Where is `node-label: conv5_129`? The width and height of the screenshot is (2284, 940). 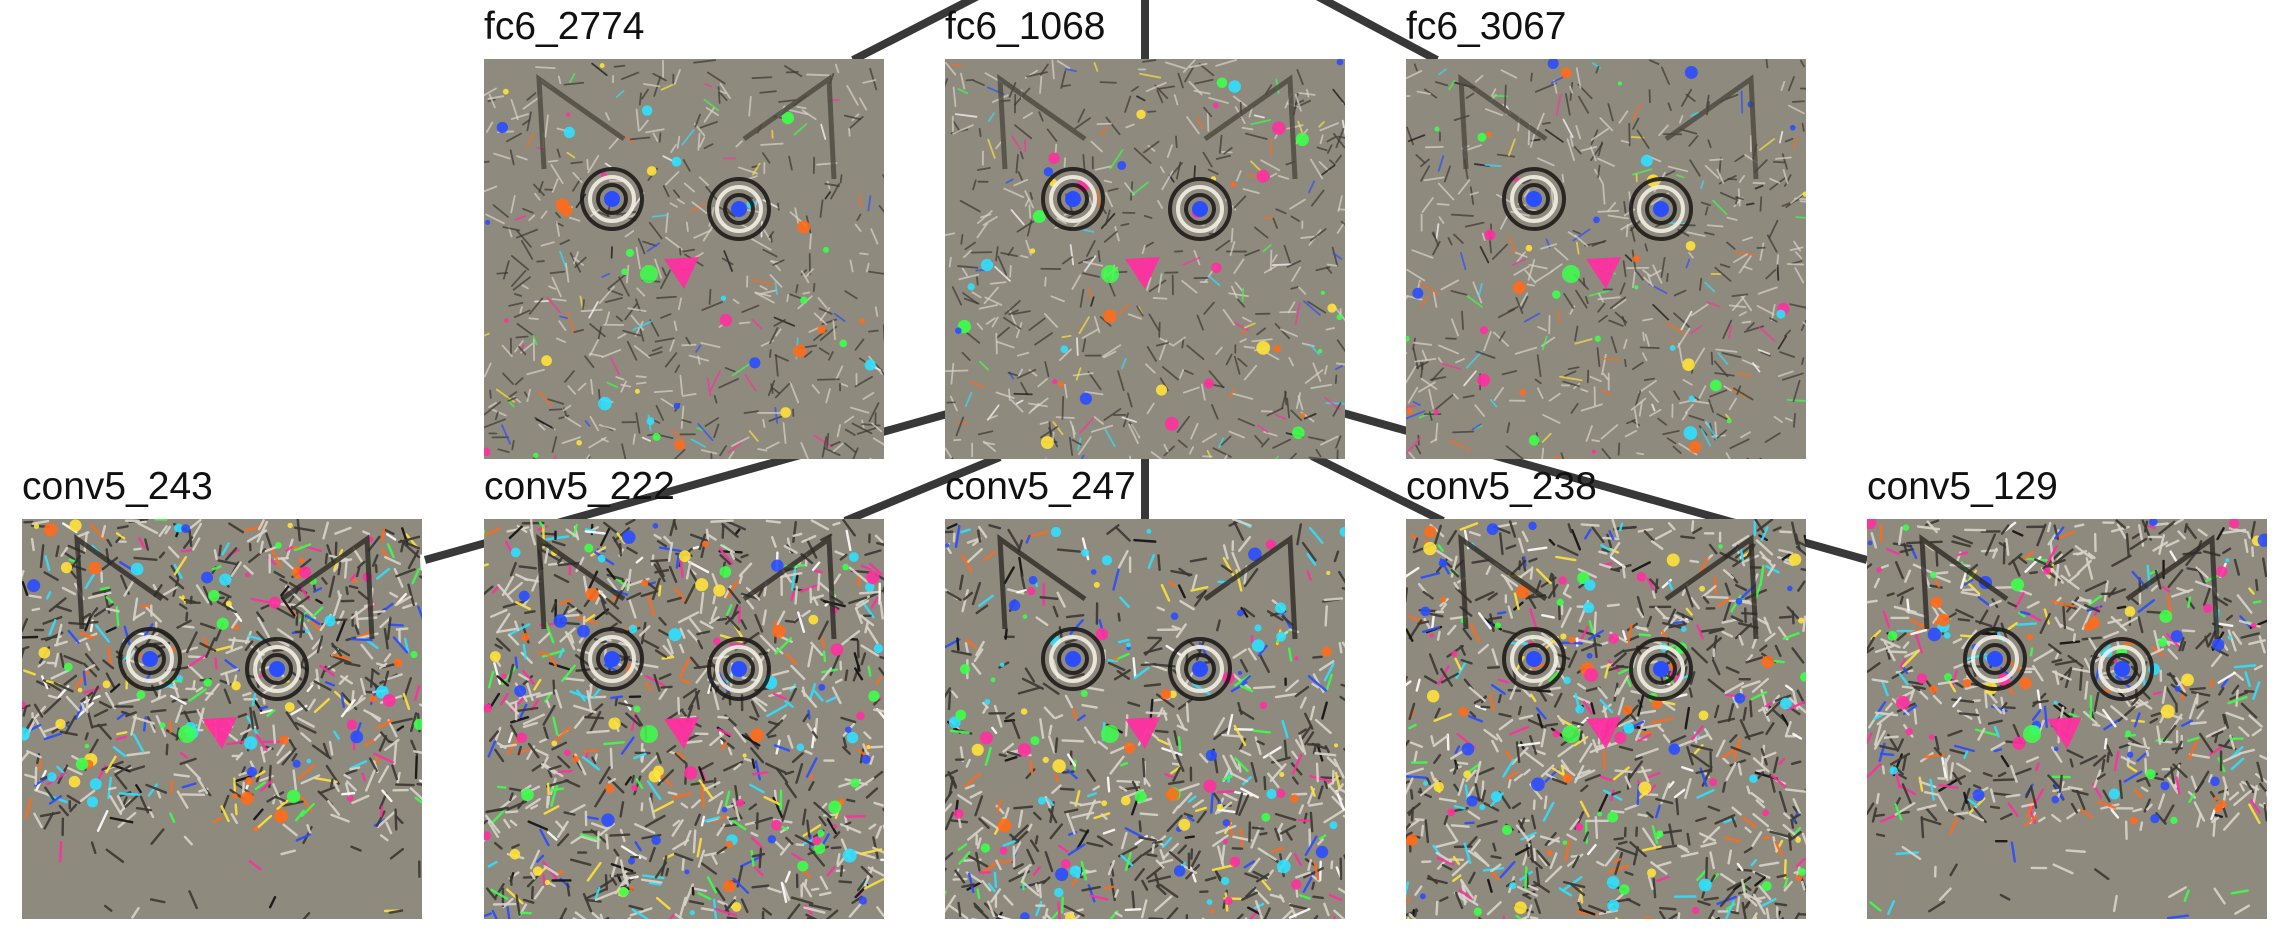
node-label: conv5_129 is located at coordinates (1962, 486).